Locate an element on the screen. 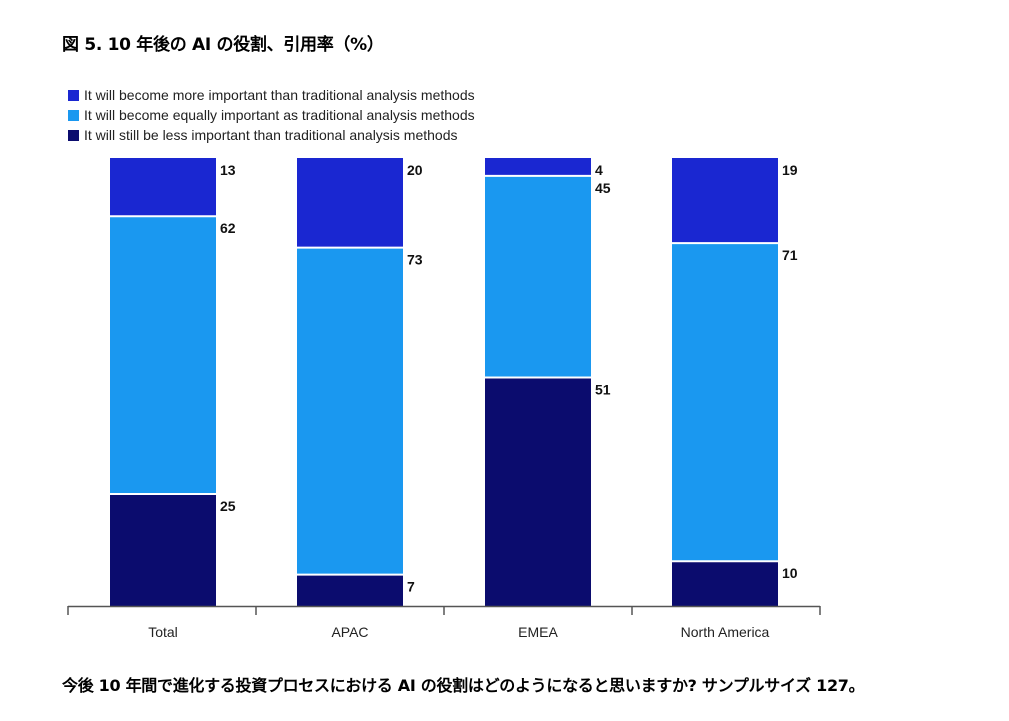 The image size is (1009, 721). data-label-north-america-equal: 71 is located at coordinates (790, 255).